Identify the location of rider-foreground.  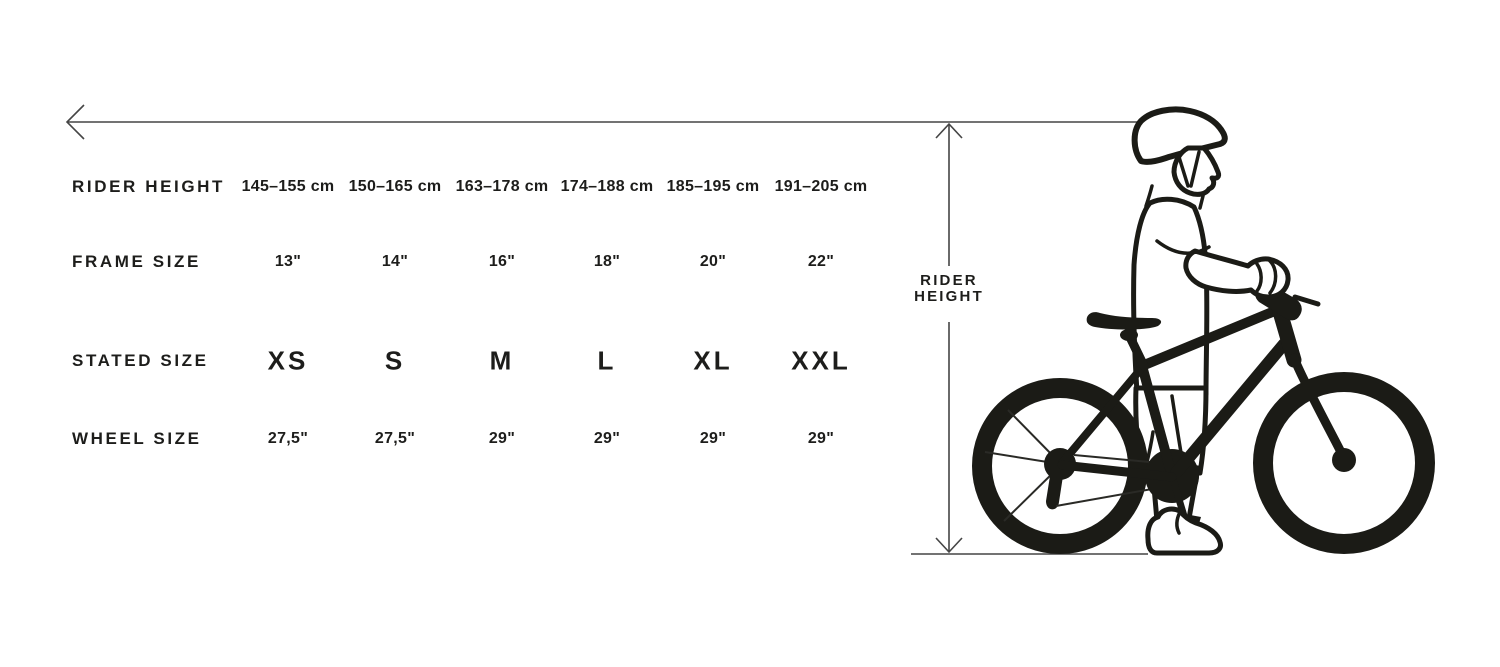
(1233, 402).